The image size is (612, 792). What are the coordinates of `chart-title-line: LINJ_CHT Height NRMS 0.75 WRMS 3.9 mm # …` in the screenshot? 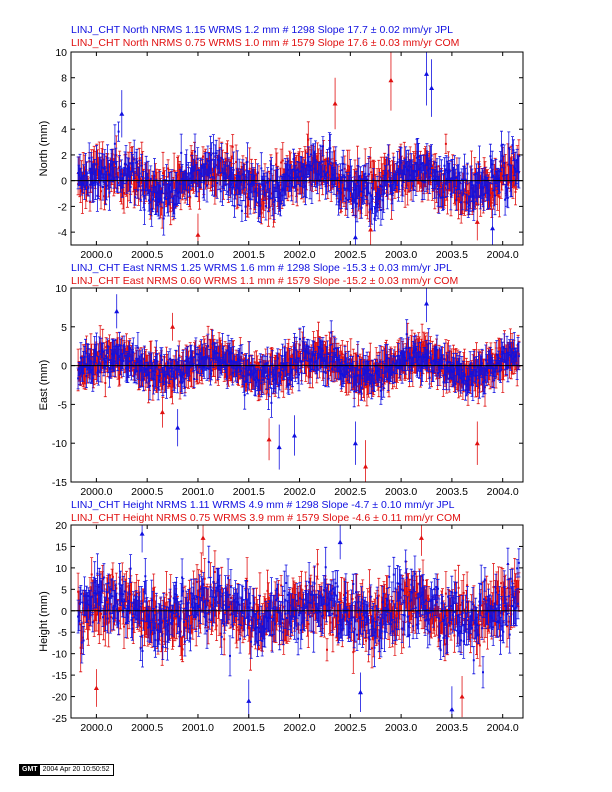 It's located at (266, 518).